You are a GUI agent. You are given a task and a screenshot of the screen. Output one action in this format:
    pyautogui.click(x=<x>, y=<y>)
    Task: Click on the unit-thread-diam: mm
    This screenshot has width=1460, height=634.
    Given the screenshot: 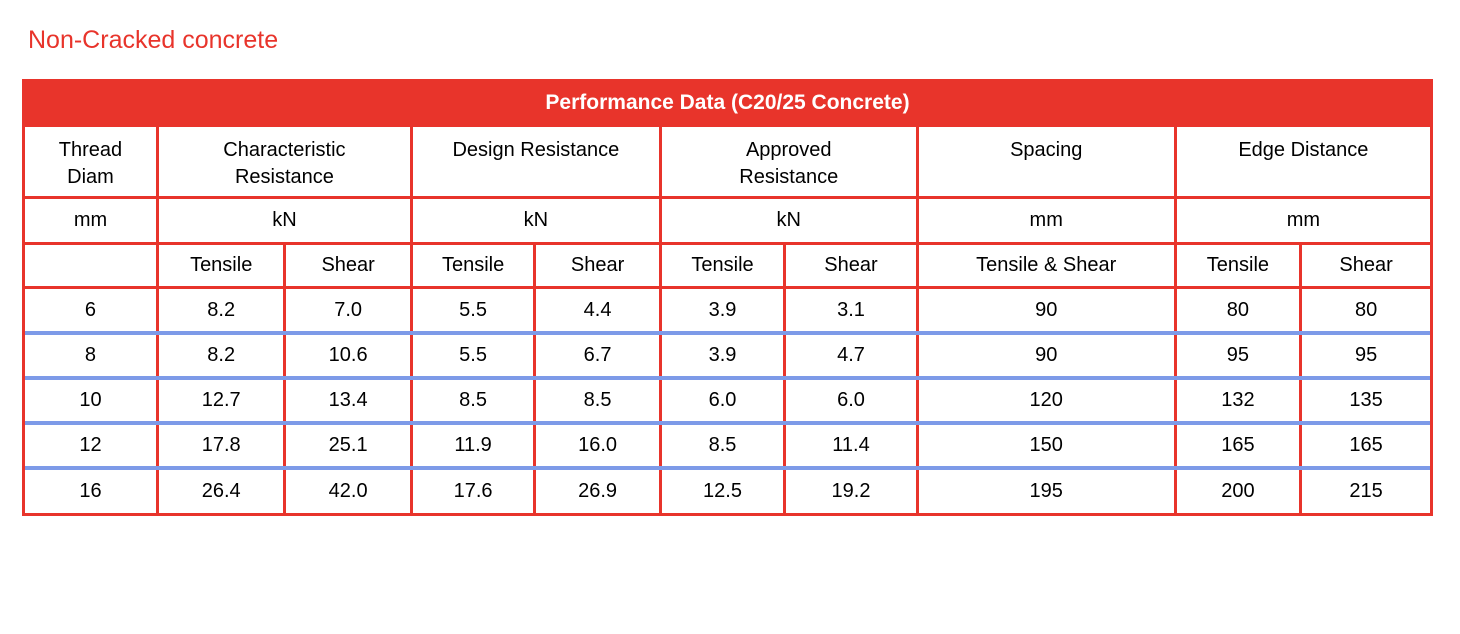 What is the action you would take?
    pyautogui.click(x=92, y=221)
    